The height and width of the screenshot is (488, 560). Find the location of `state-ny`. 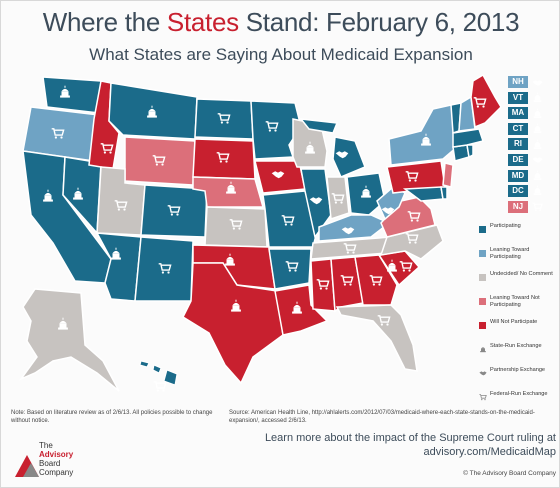

state-ny is located at coordinates (423, 135).